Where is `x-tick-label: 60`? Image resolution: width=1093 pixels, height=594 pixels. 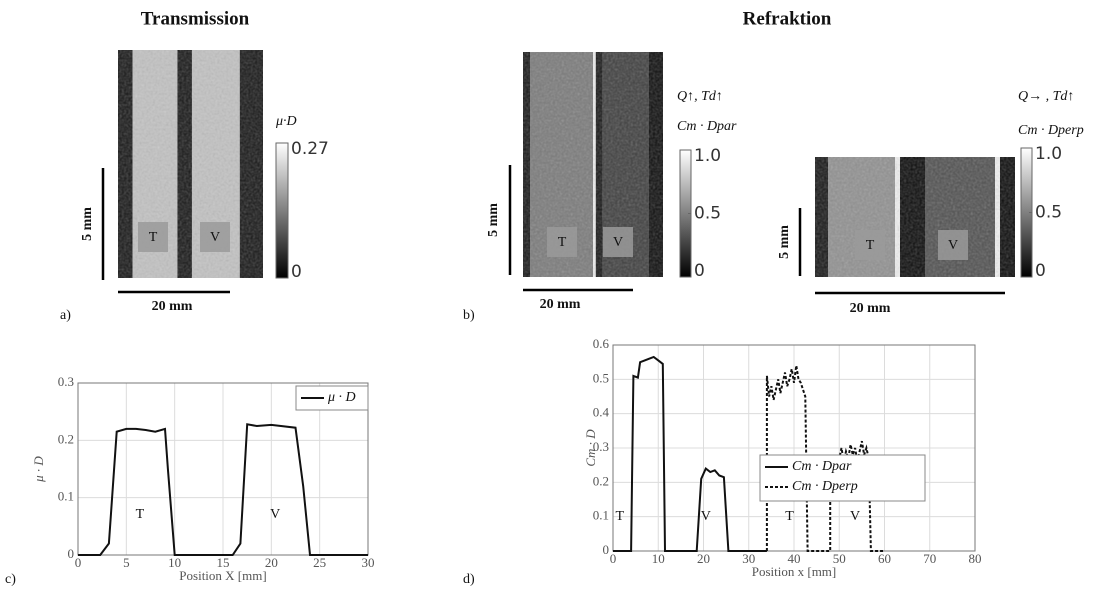
x-tick-label: 60 is located at coordinates (884, 558).